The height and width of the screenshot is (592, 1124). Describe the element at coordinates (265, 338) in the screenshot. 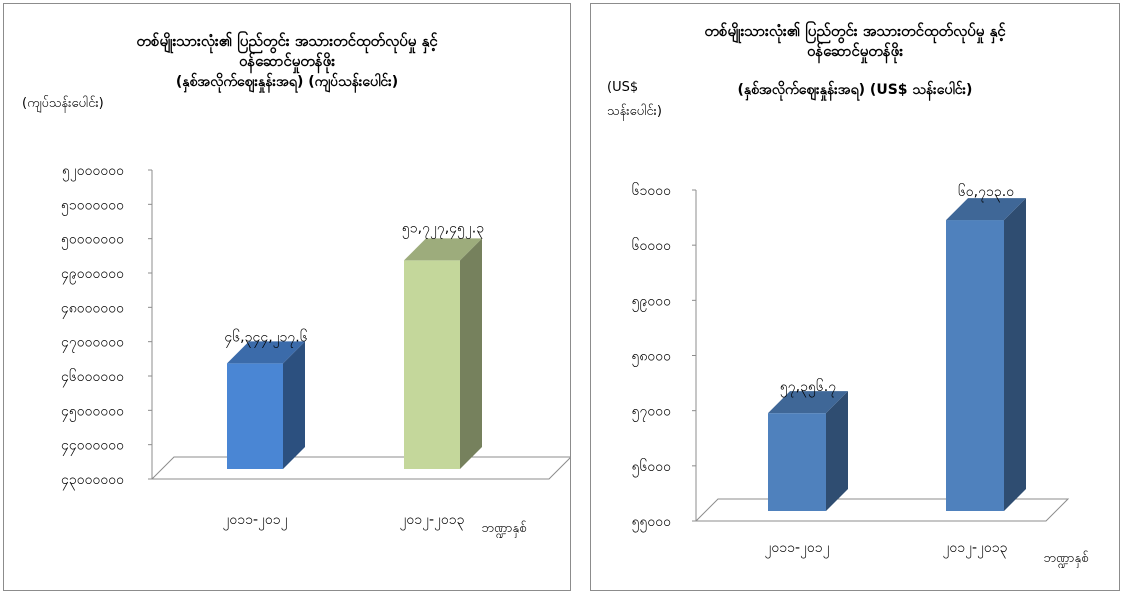

I see `bar-data-label: ၄၆,၃၄၄,၂၁၇.၆` at that location.